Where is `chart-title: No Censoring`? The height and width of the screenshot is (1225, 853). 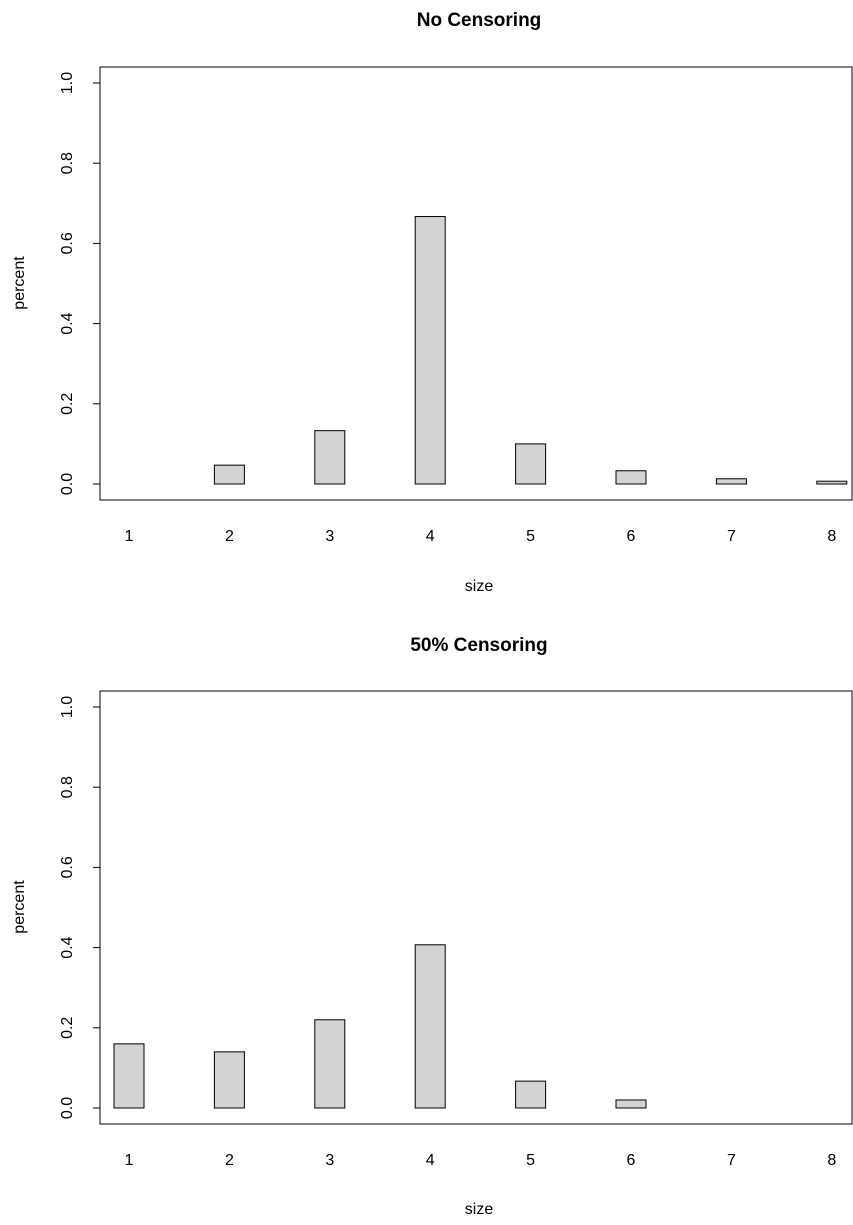
chart-title: No Censoring is located at coordinates (479, 20).